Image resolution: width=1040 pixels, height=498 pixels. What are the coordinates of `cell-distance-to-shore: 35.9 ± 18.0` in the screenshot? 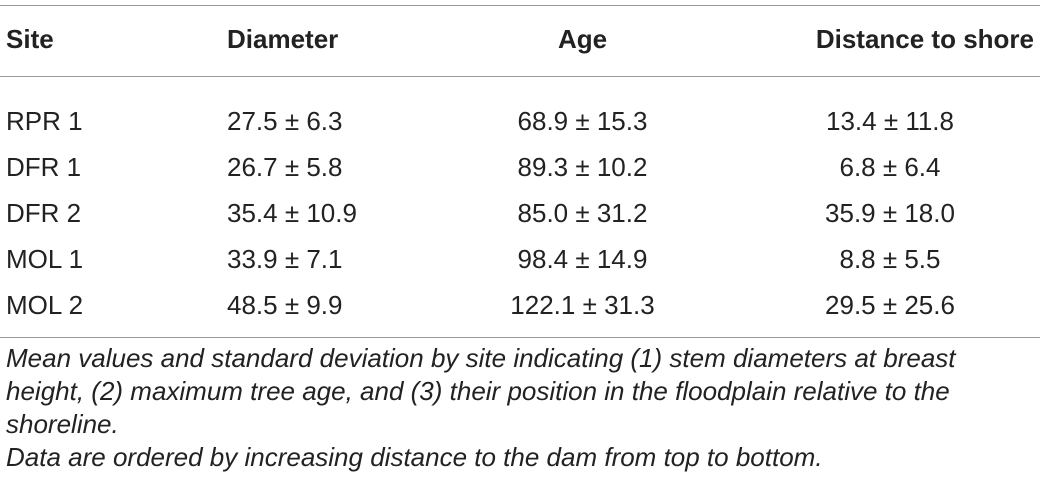 It's located at (890, 212).